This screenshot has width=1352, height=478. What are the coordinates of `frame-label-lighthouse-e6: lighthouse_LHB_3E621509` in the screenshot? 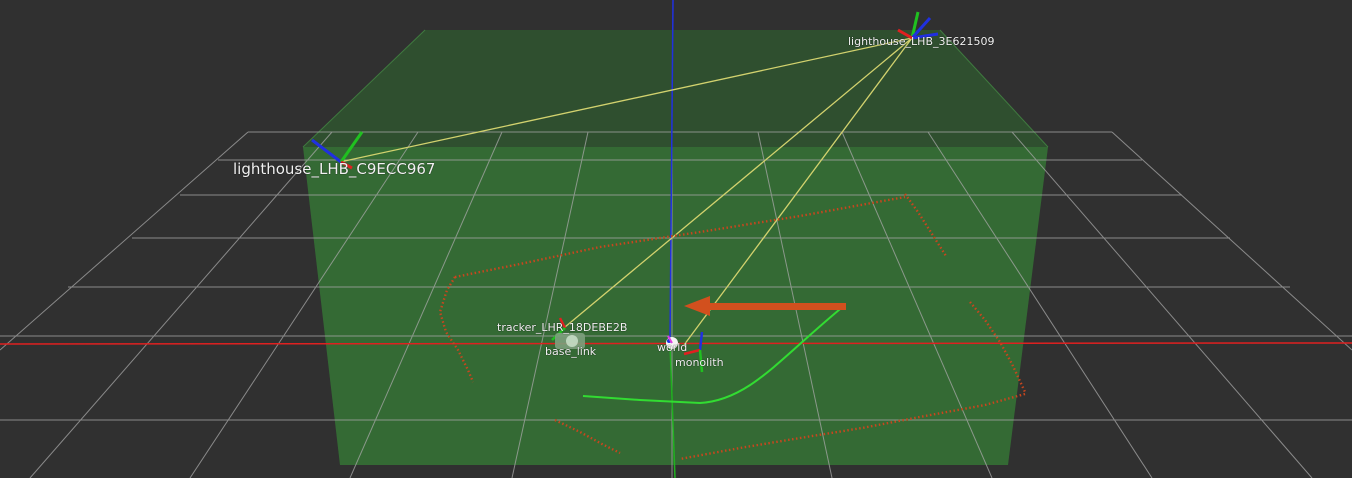 It's located at (921, 41).